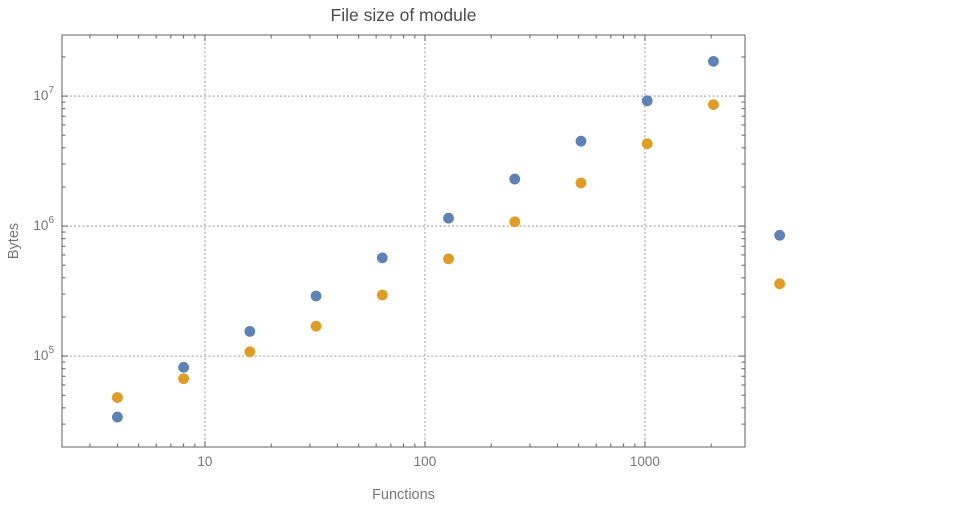  I want to click on y-tick-label: 10⁷, so click(43, 94).